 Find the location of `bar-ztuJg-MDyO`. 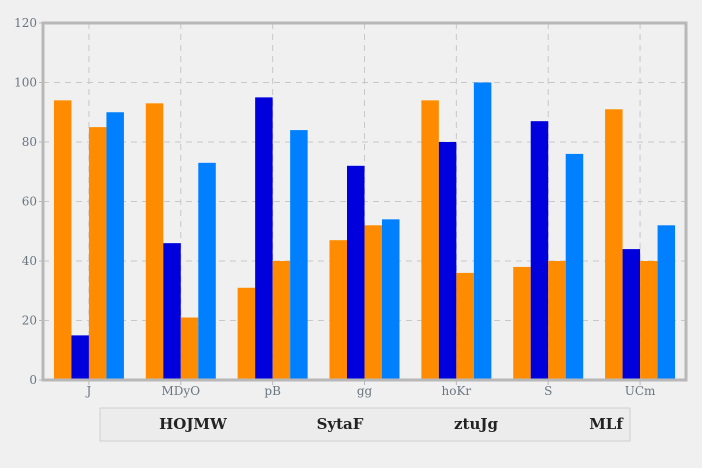

bar-ztuJg-MDyO is located at coordinates (189, 348).